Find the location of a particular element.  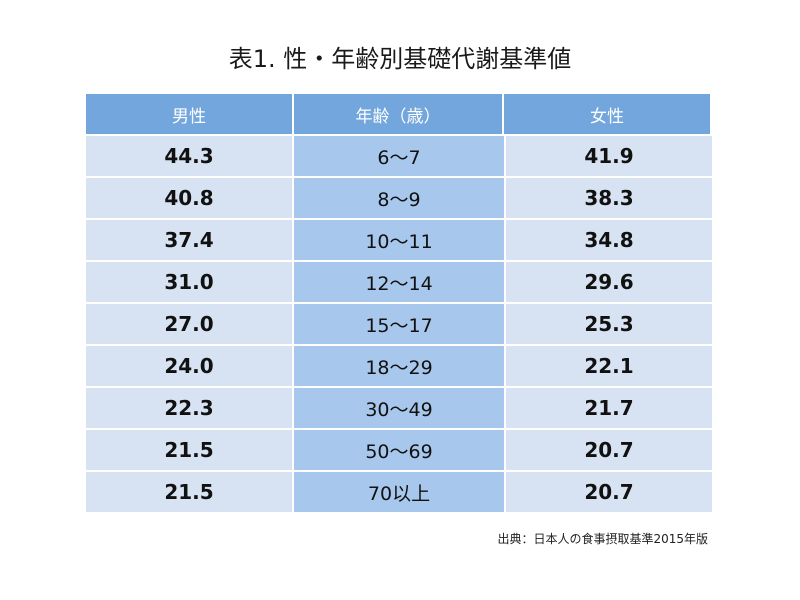

cell-male: 44.3 is located at coordinates (190, 156).